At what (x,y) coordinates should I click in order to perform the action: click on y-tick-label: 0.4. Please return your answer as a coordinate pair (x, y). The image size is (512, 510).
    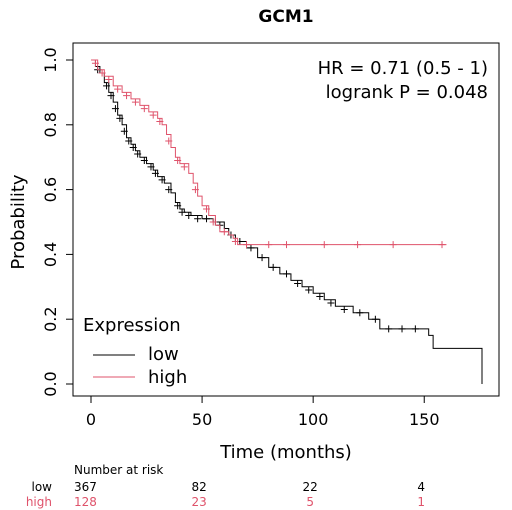
    Looking at the image, I should click on (50, 254).